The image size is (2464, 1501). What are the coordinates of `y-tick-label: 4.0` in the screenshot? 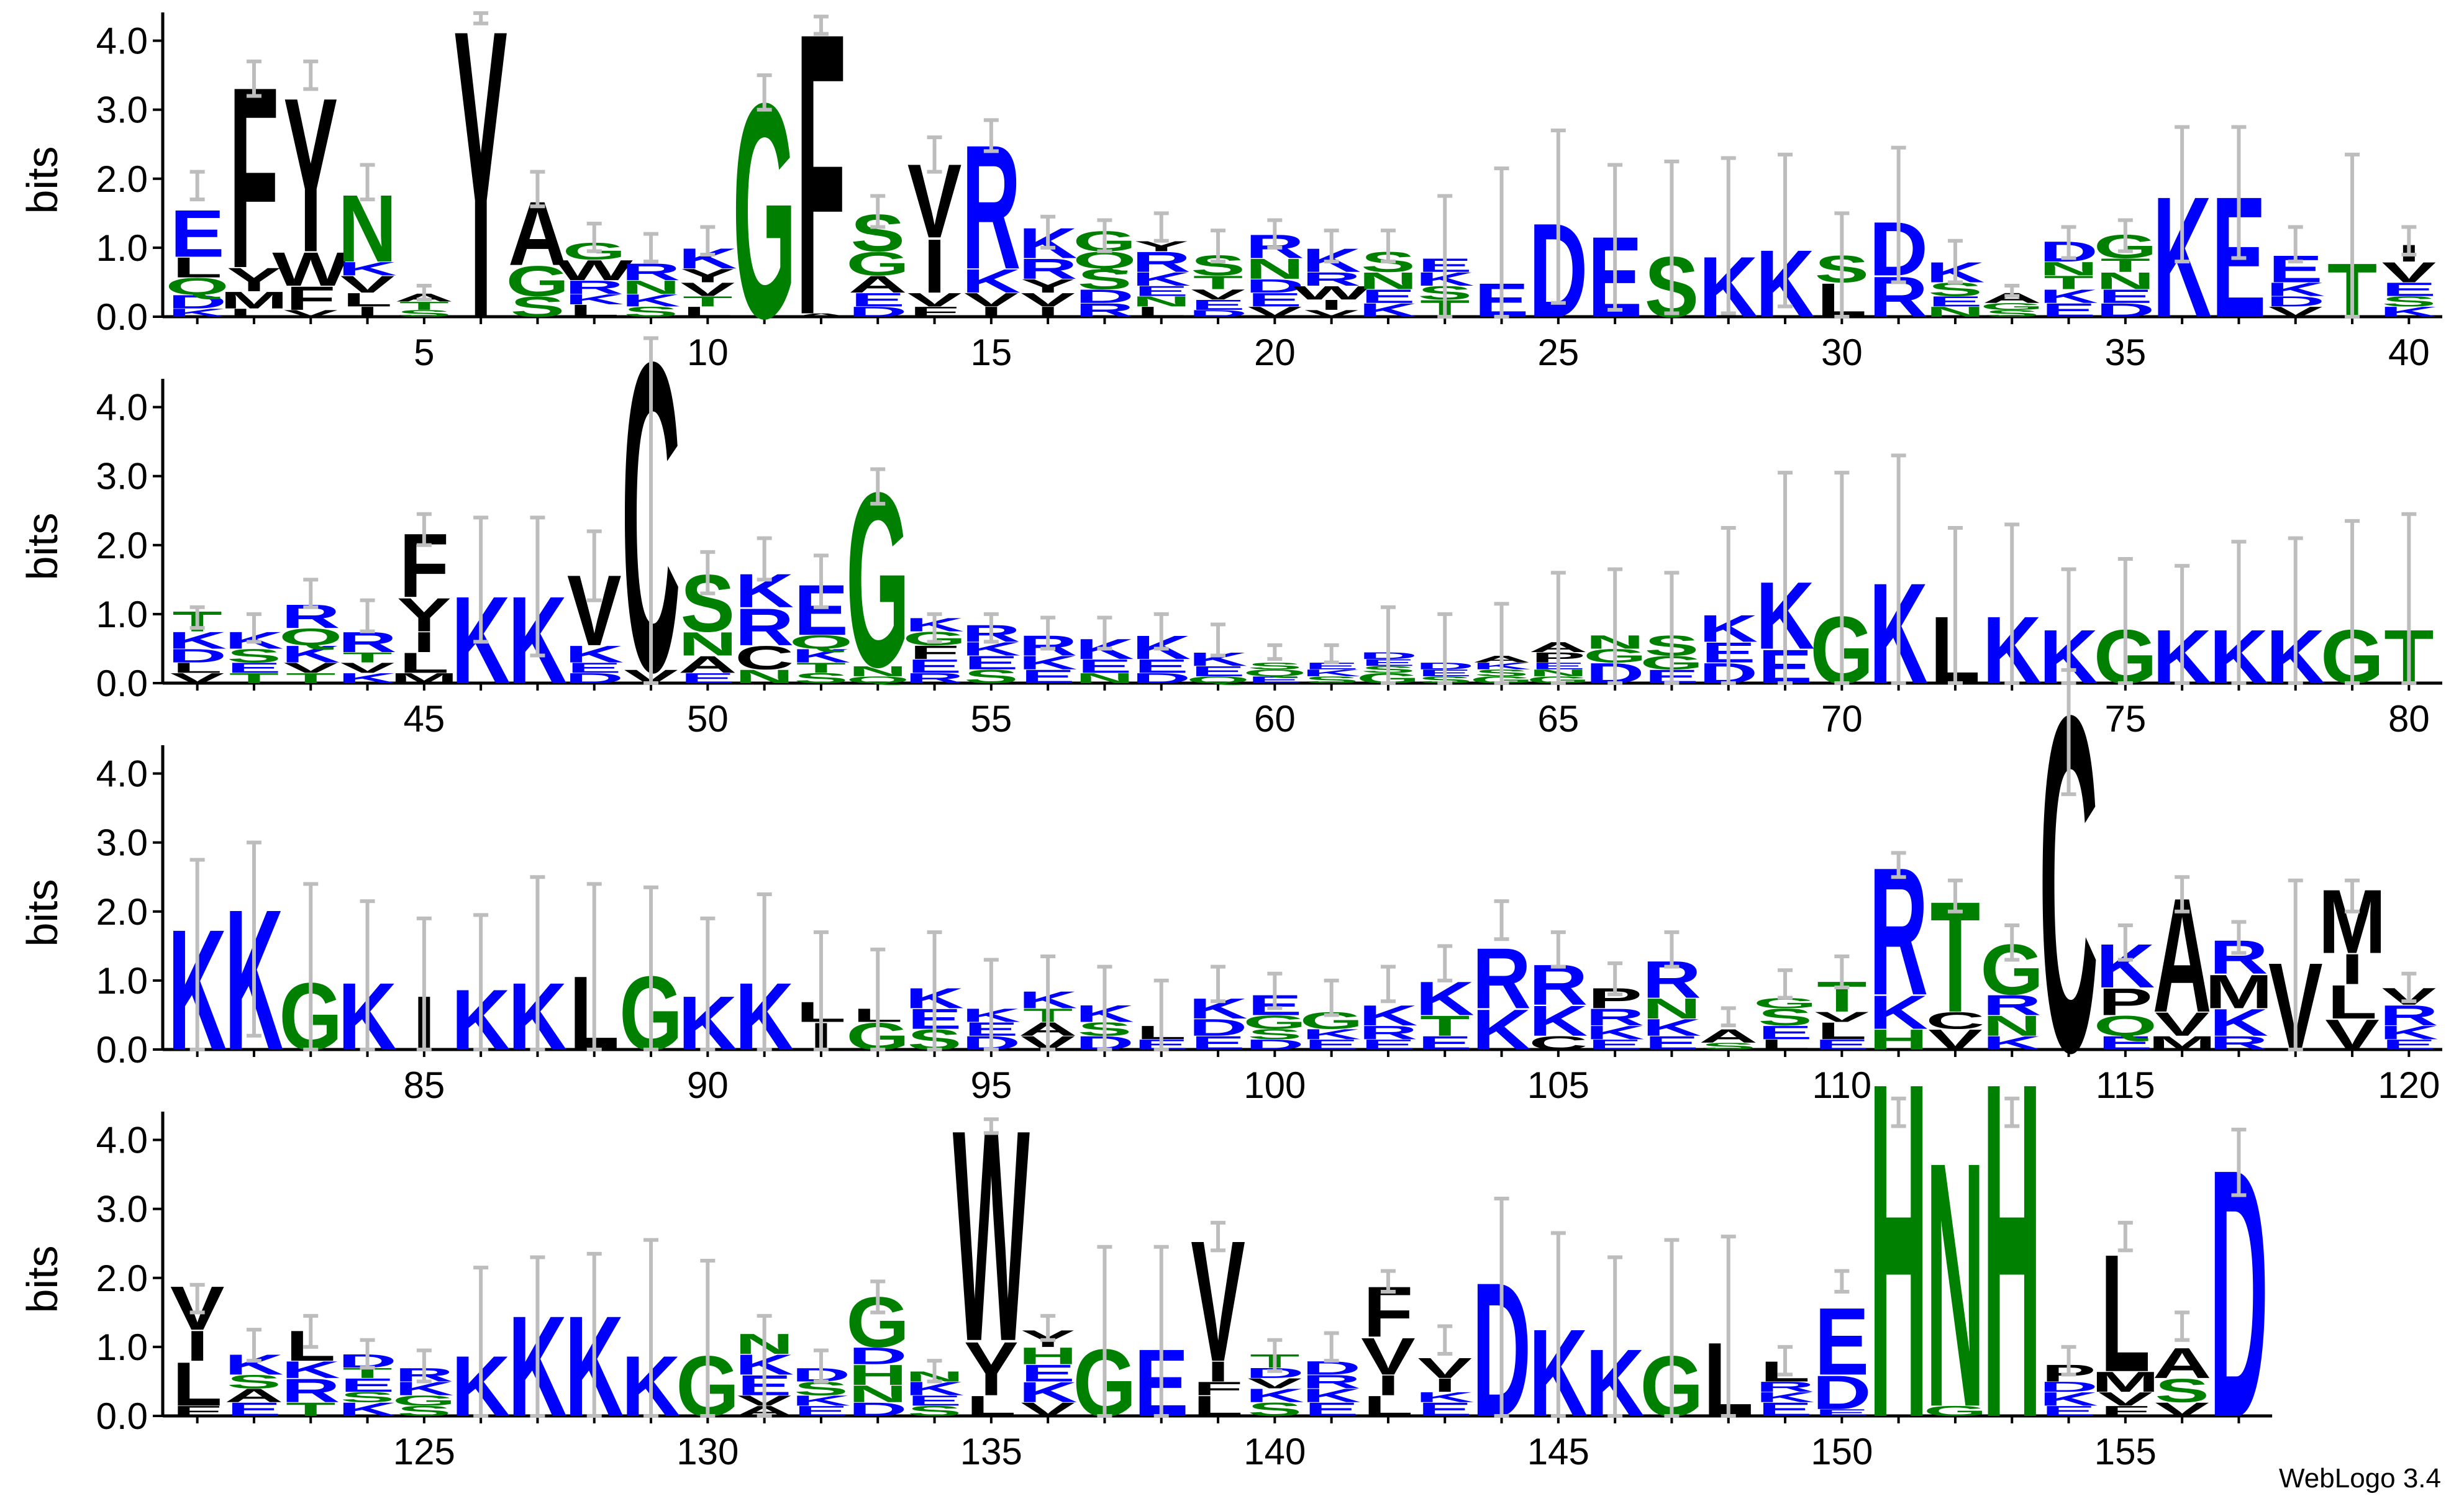 It's located at (122, 1140).